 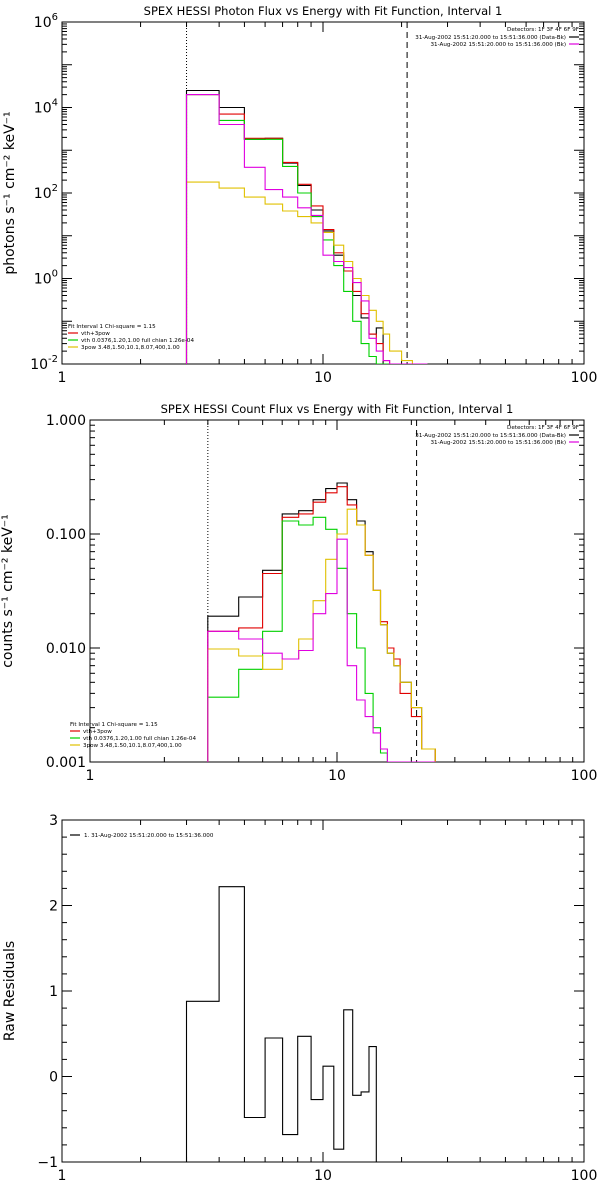 I want to click on y-tick-label: 0.001, so click(x=66, y=763).